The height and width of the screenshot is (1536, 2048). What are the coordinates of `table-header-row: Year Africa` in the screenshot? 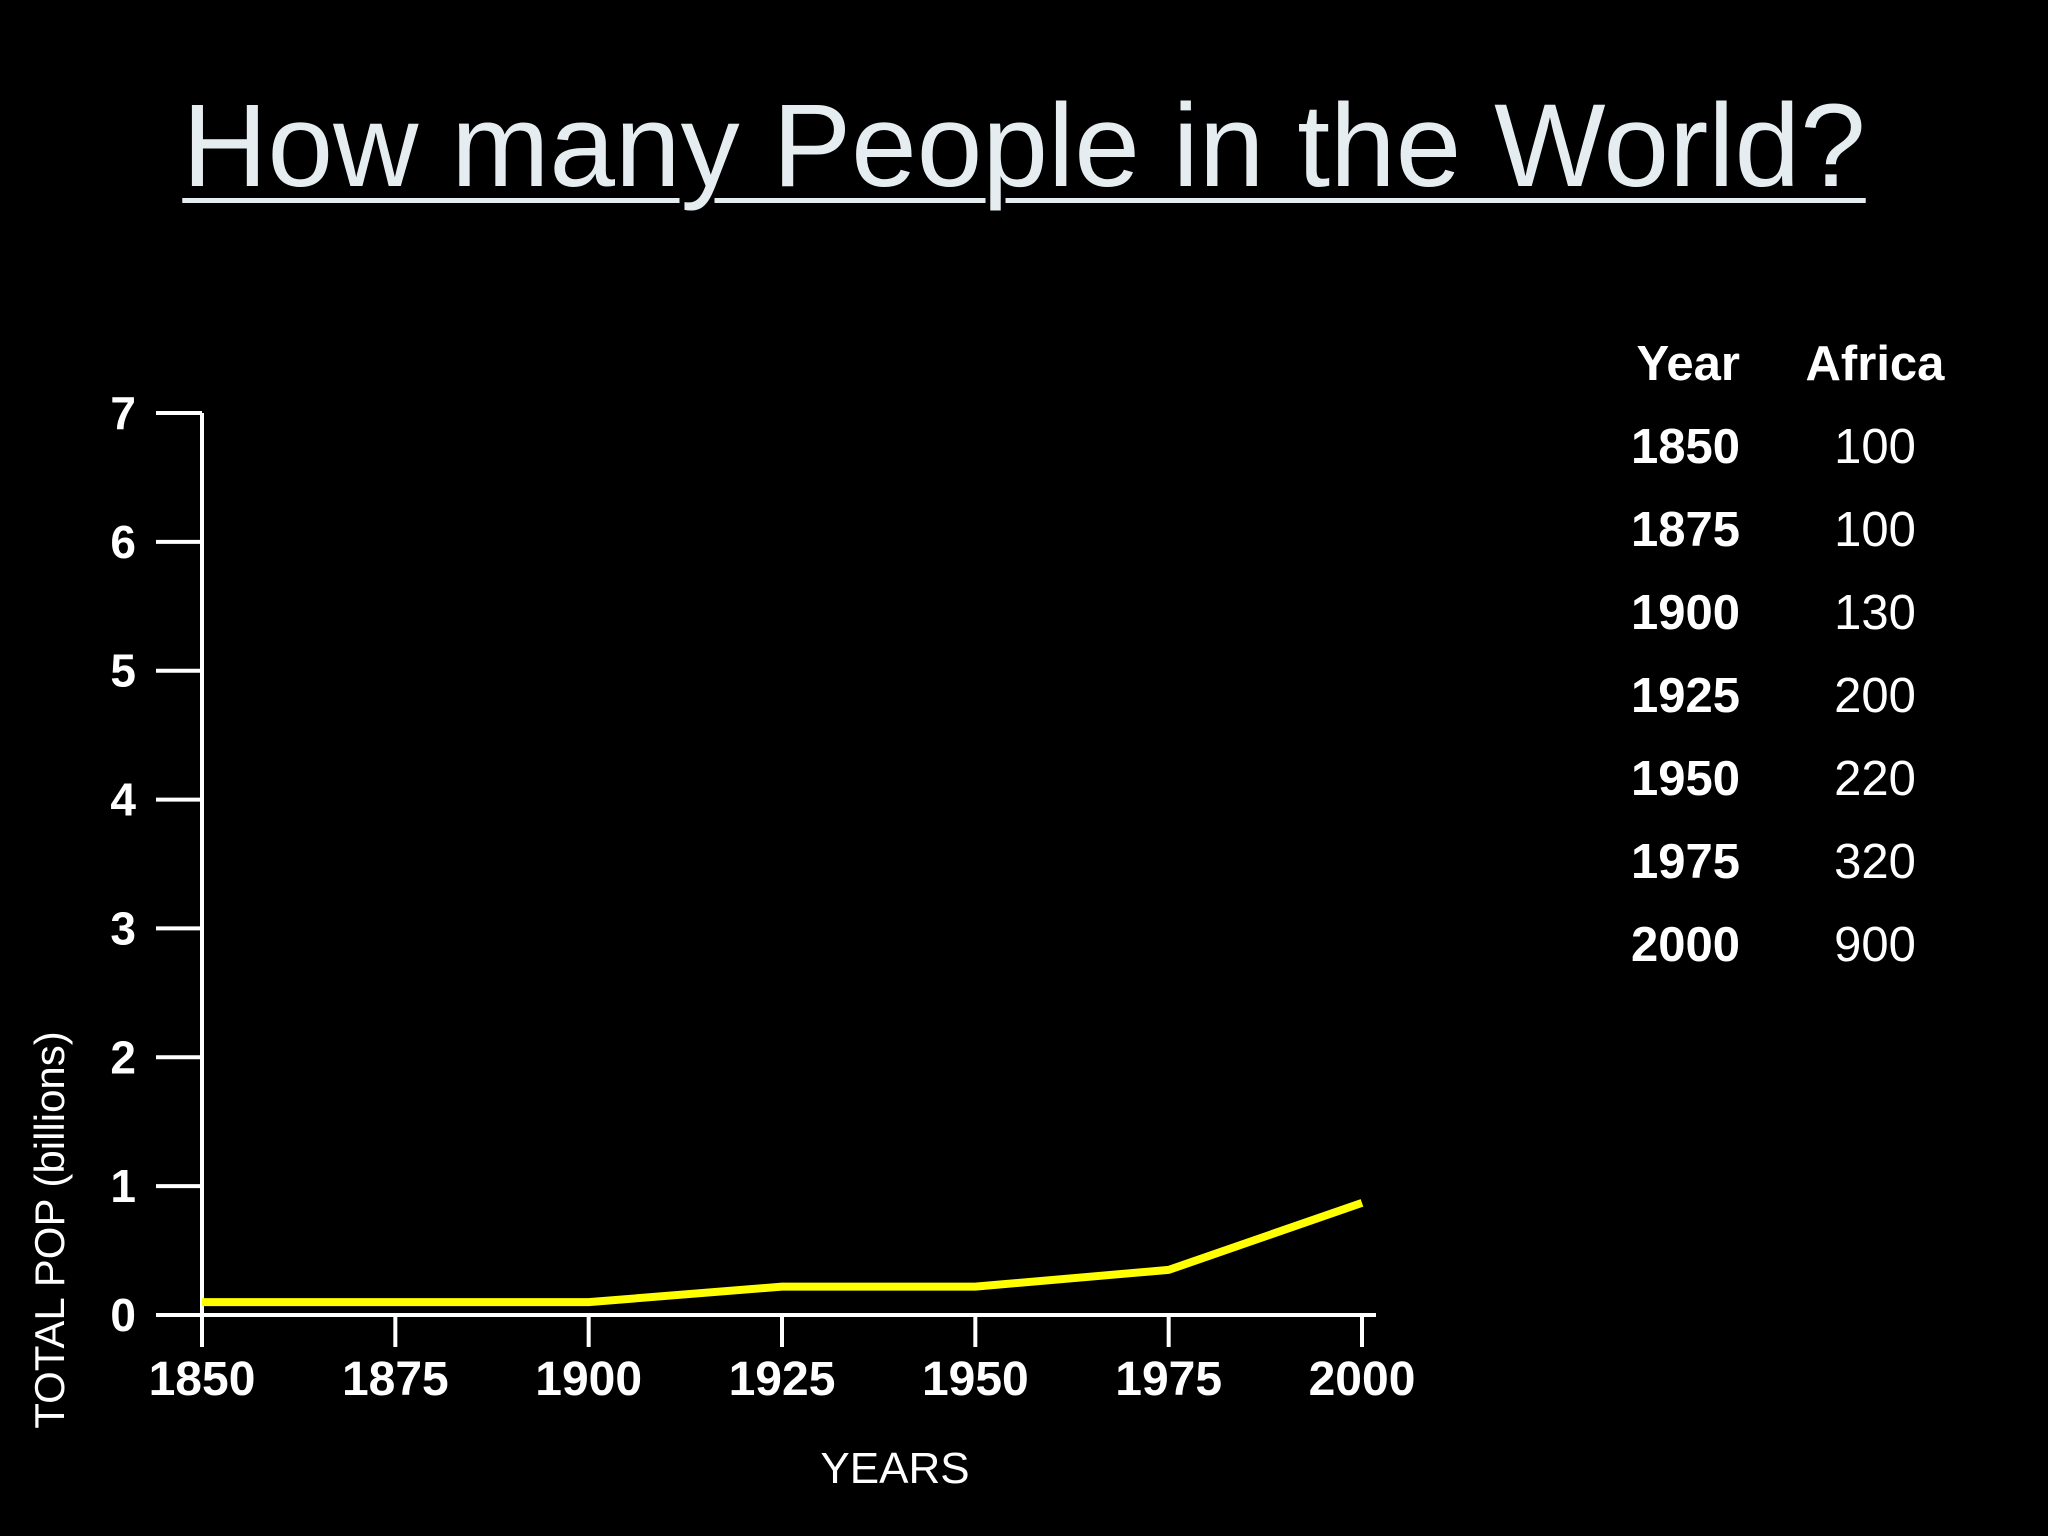 It's located at (1775, 363).